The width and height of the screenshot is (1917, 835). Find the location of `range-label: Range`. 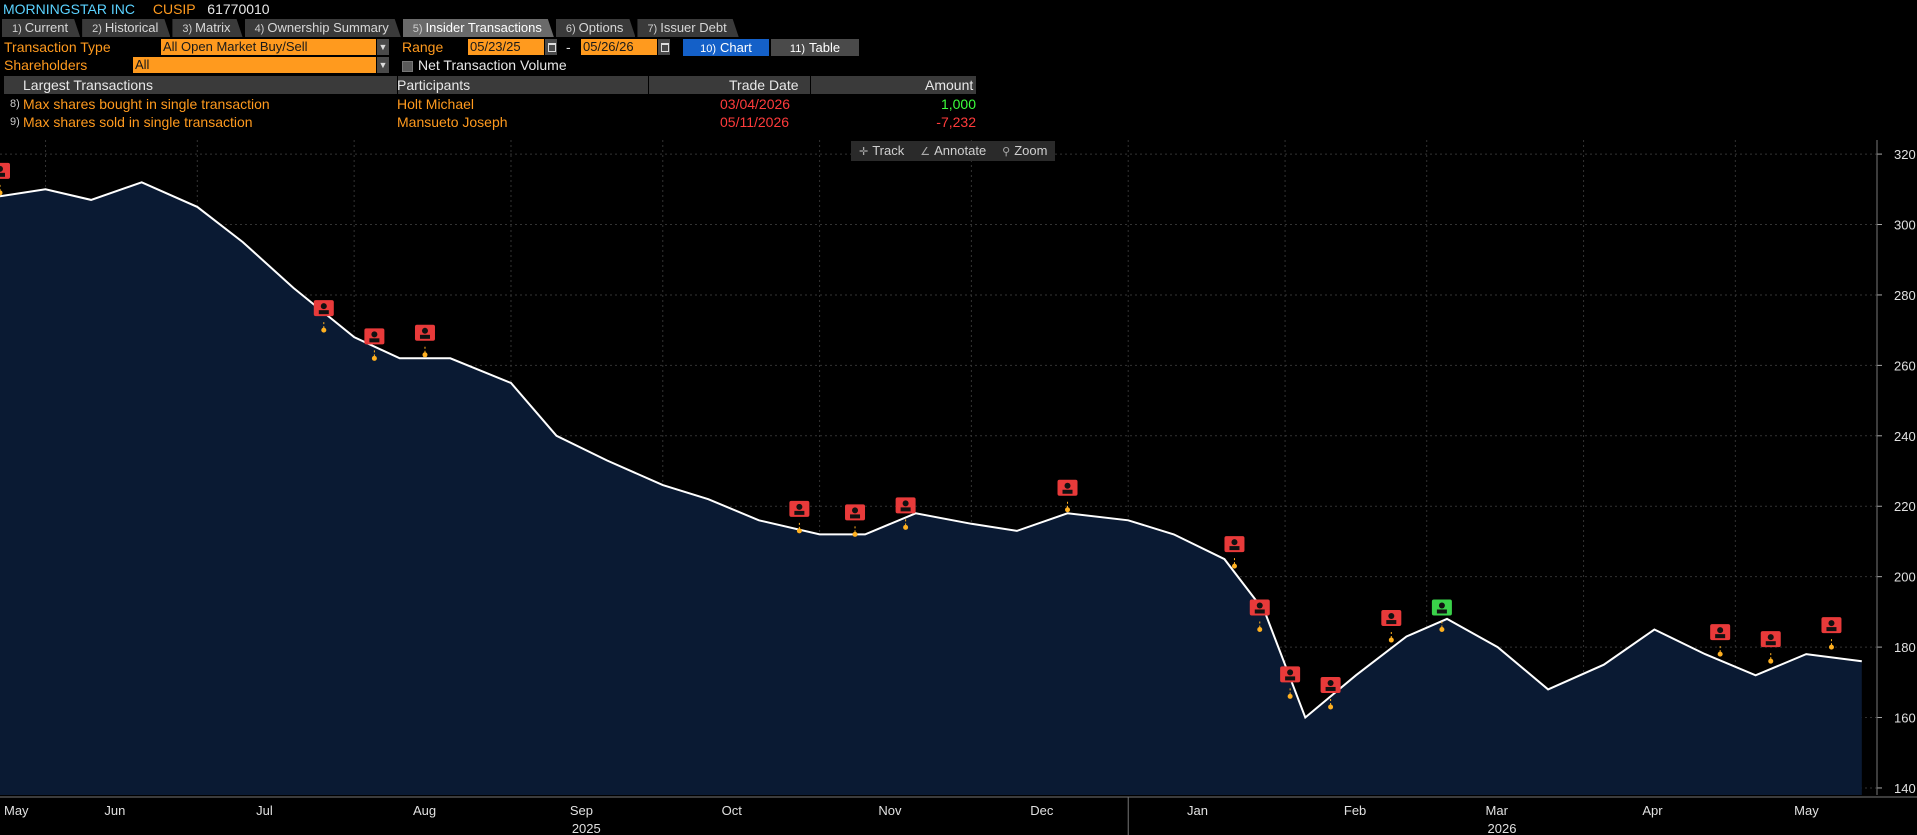

range-label: Range is located at coordinates (423, 47).